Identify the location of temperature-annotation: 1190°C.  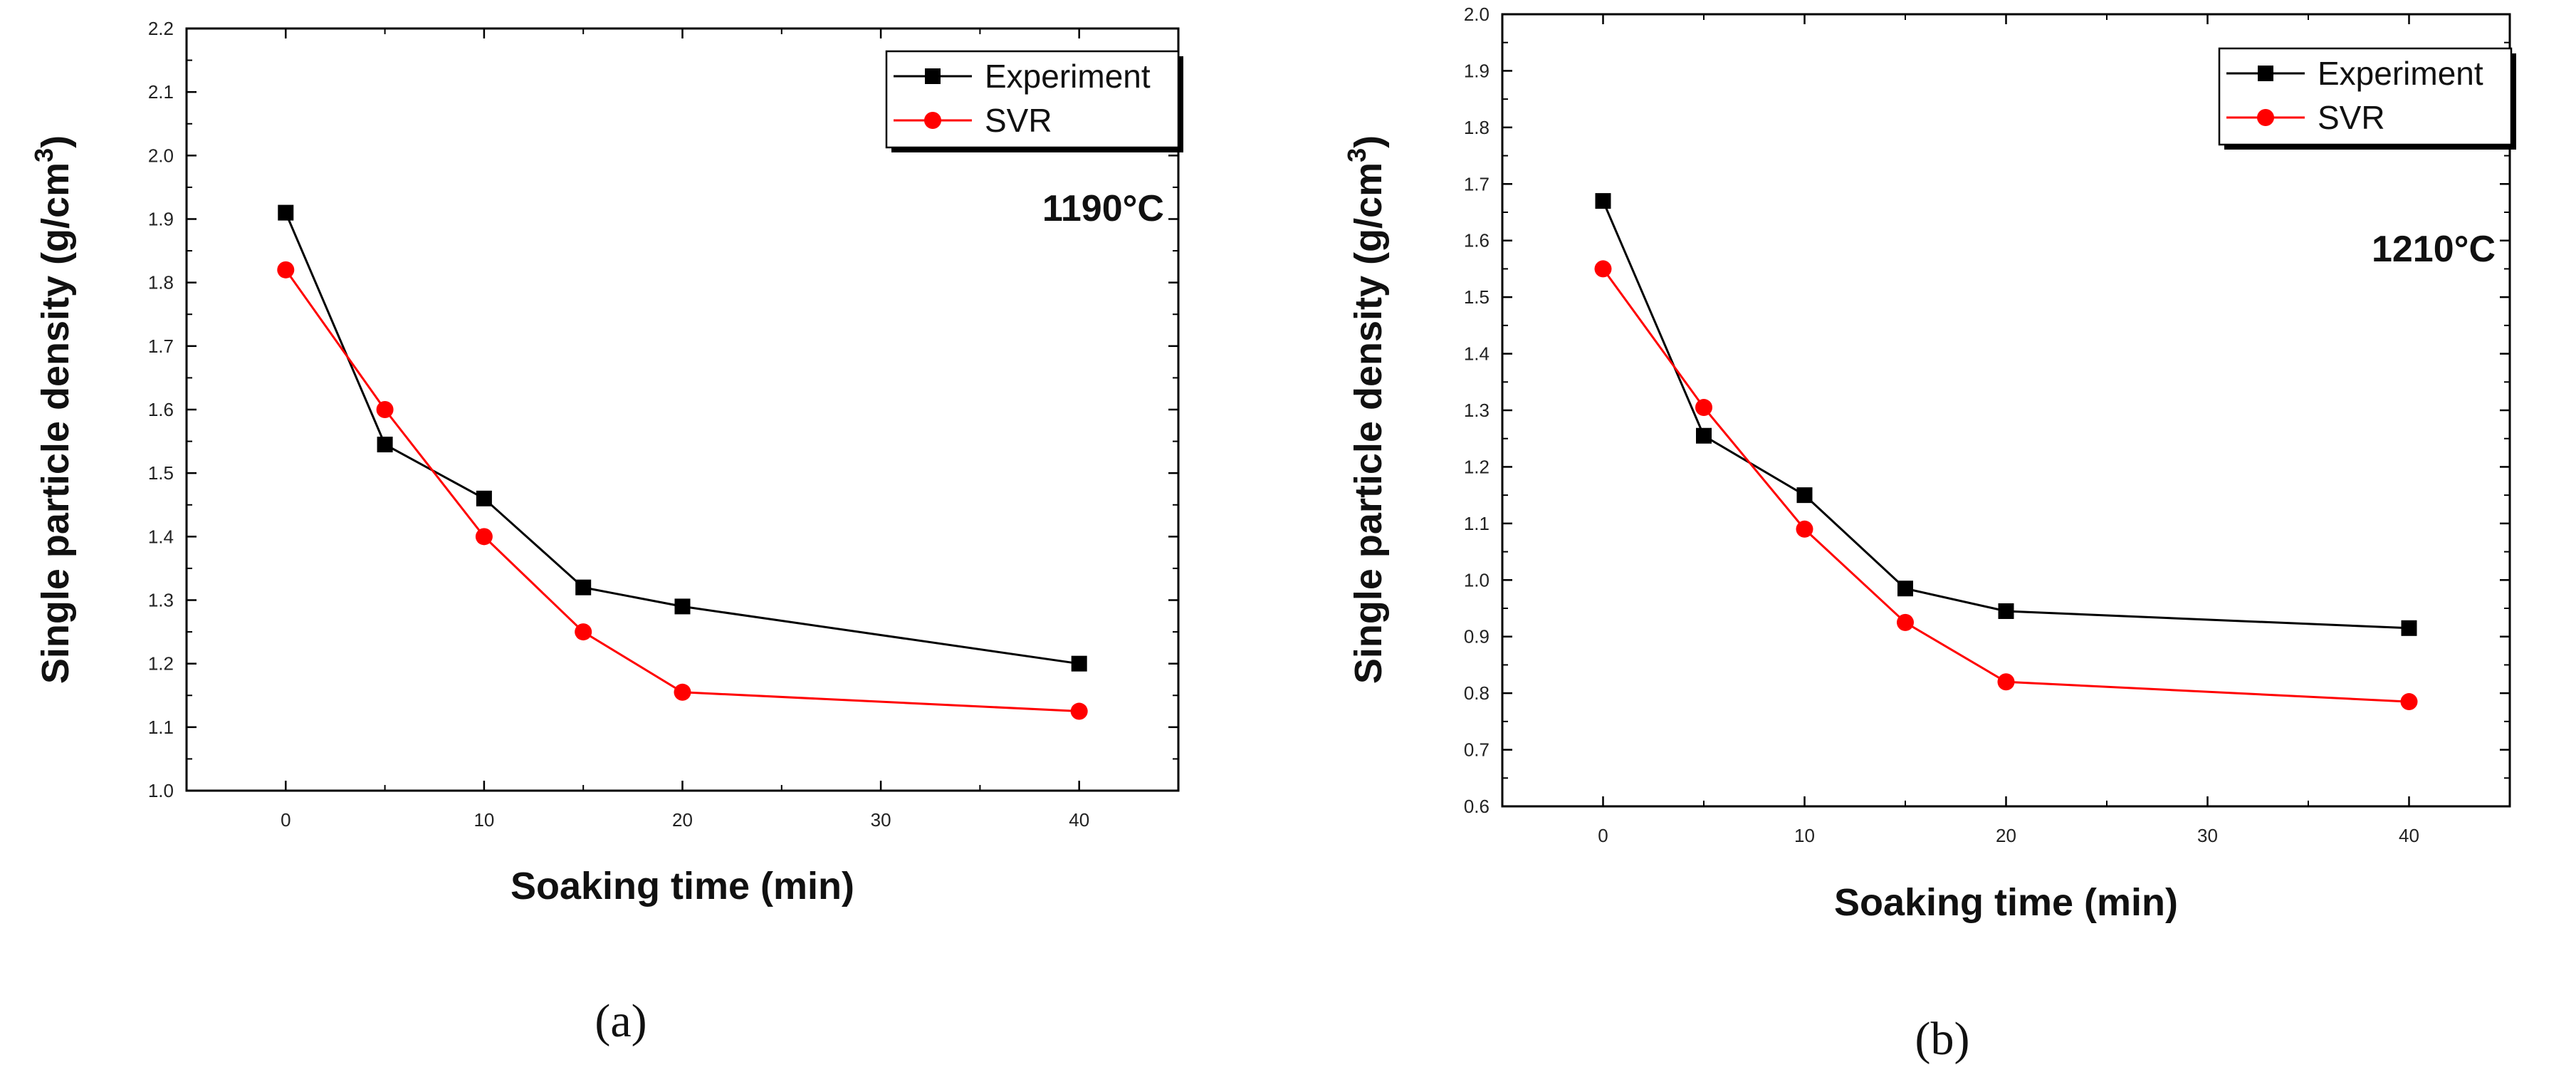
(1103, 208).